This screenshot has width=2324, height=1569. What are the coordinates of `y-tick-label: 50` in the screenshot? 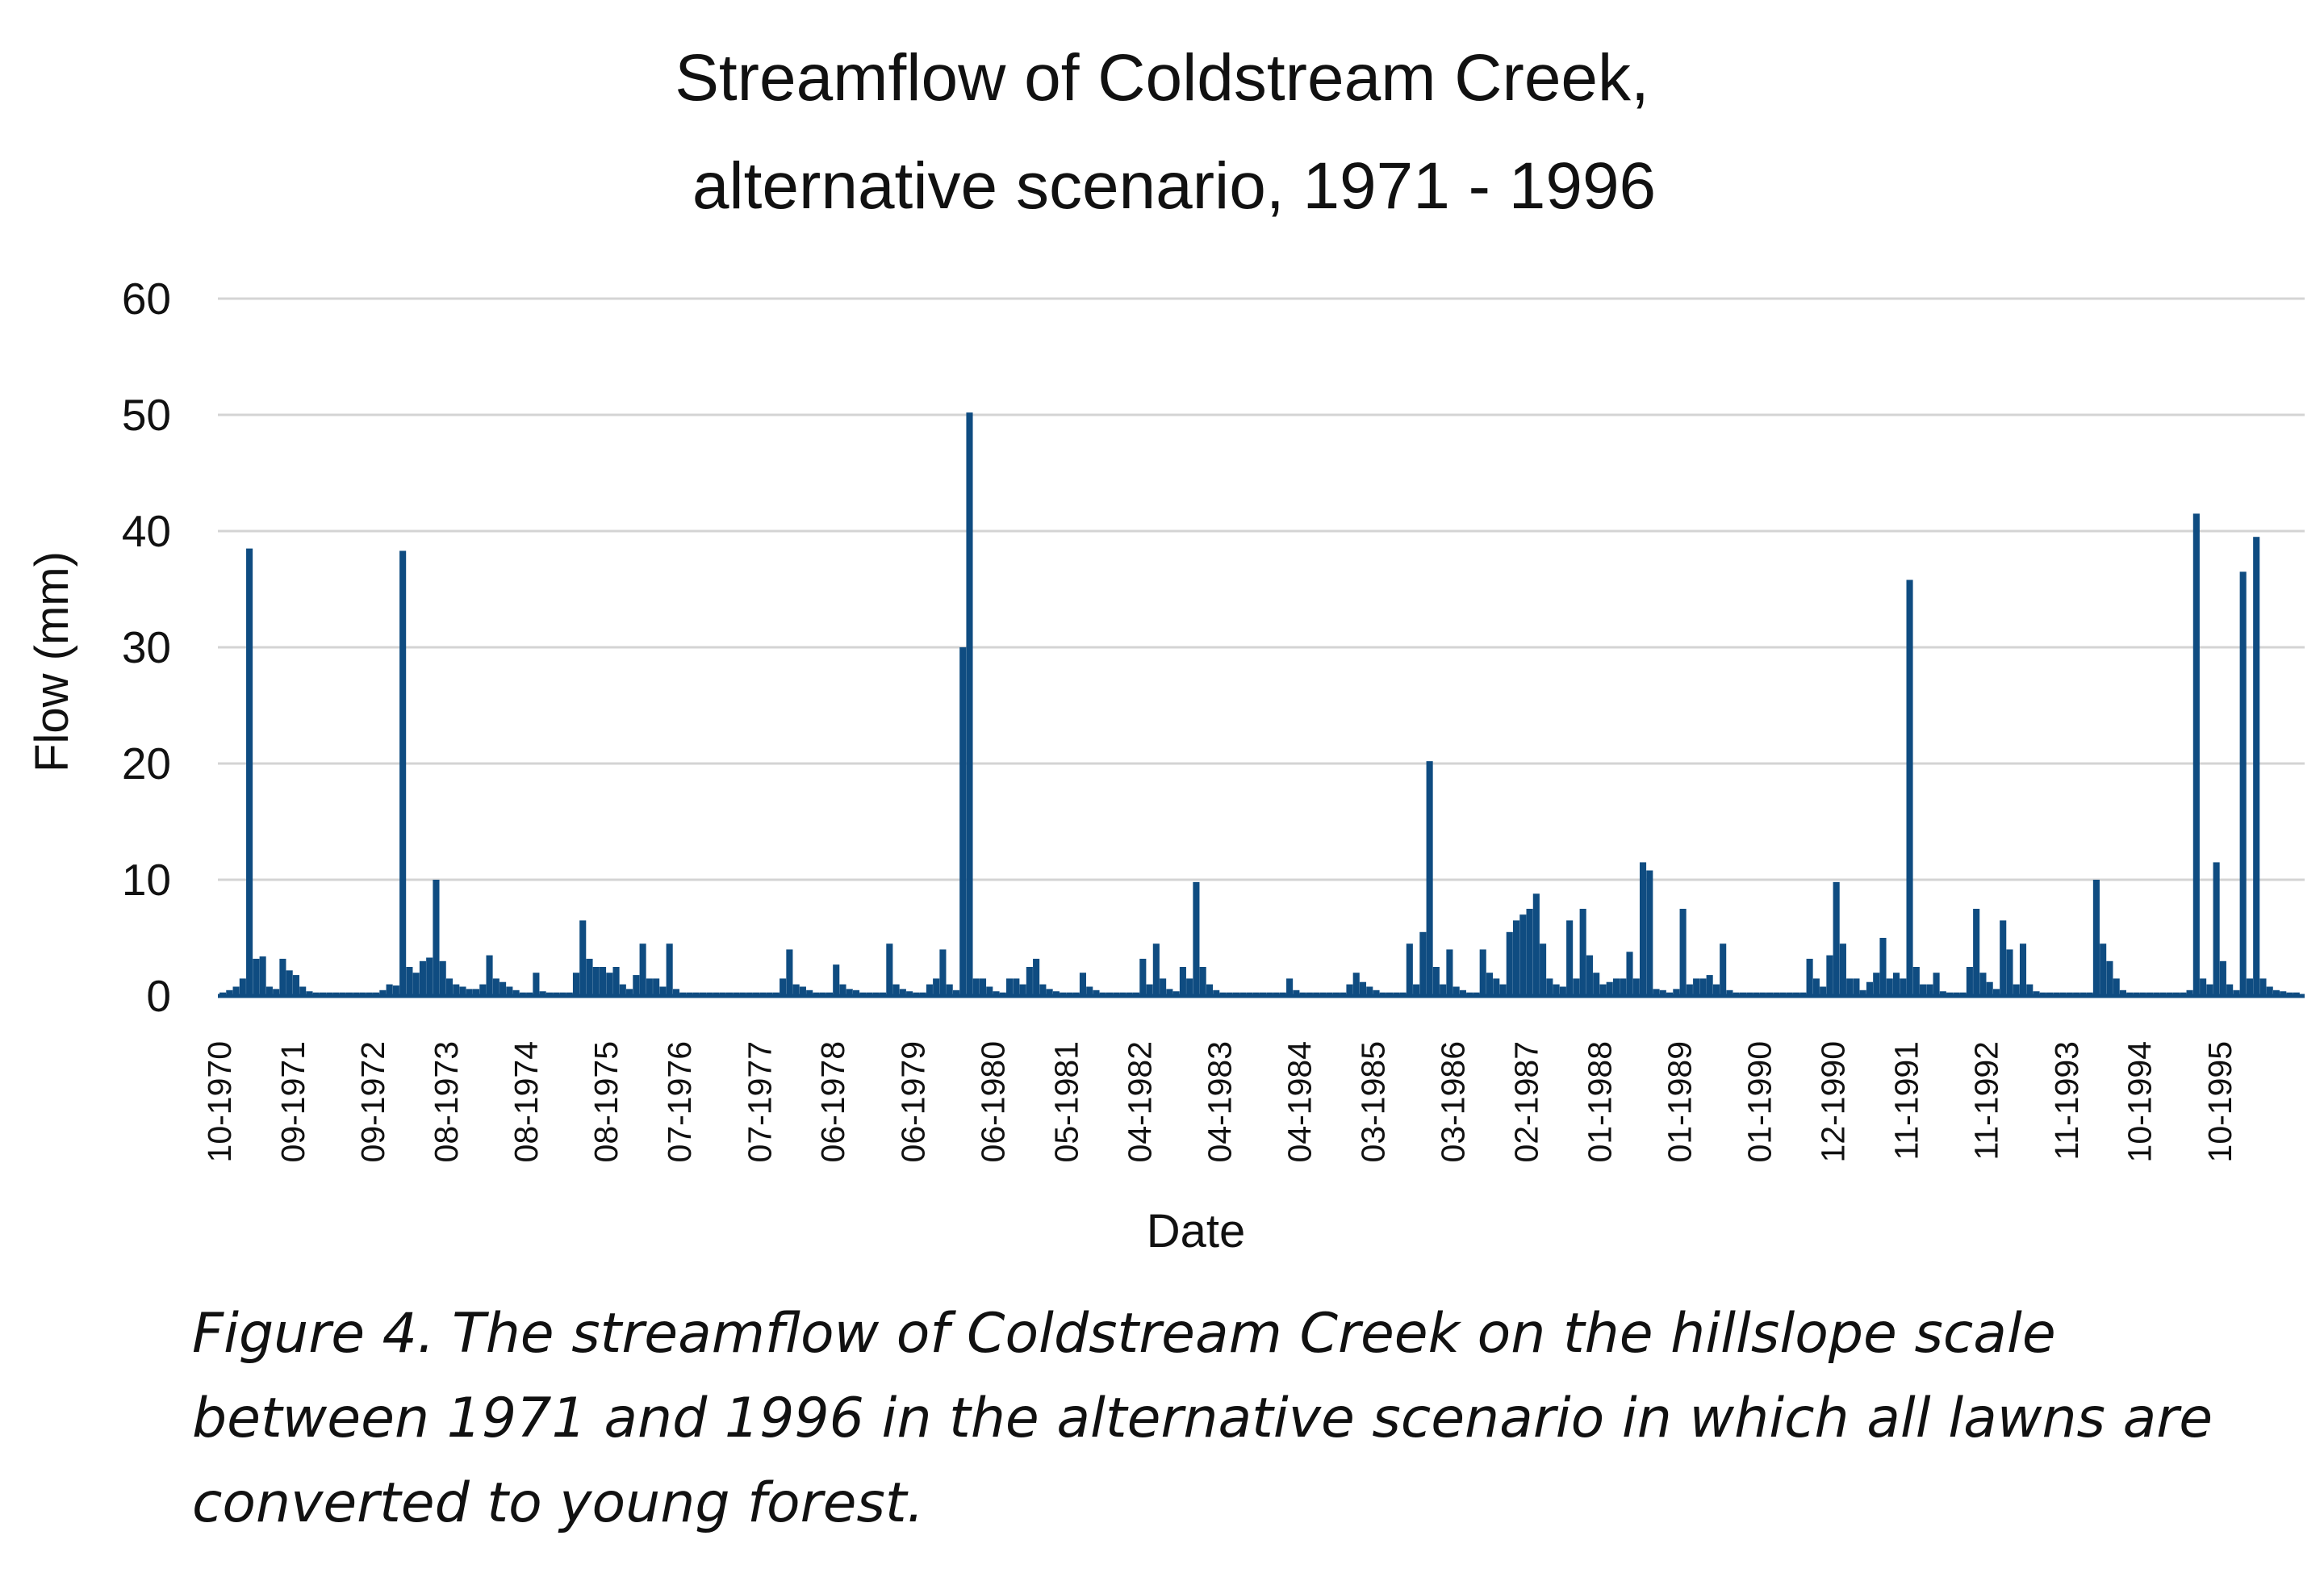 It's located at (147, 415).